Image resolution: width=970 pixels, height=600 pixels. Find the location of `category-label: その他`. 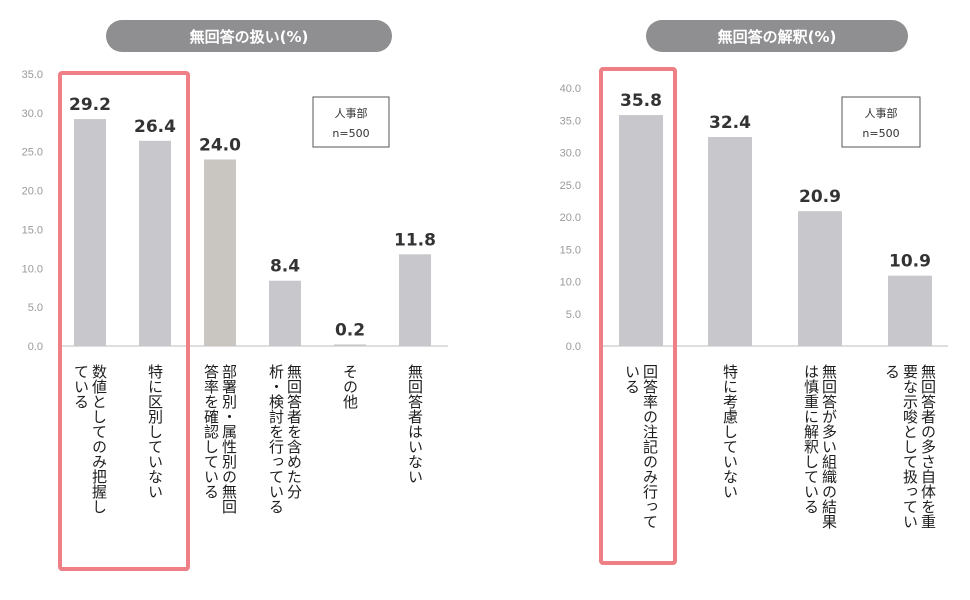

category-label: その他 is located at coordinates (350, 387).